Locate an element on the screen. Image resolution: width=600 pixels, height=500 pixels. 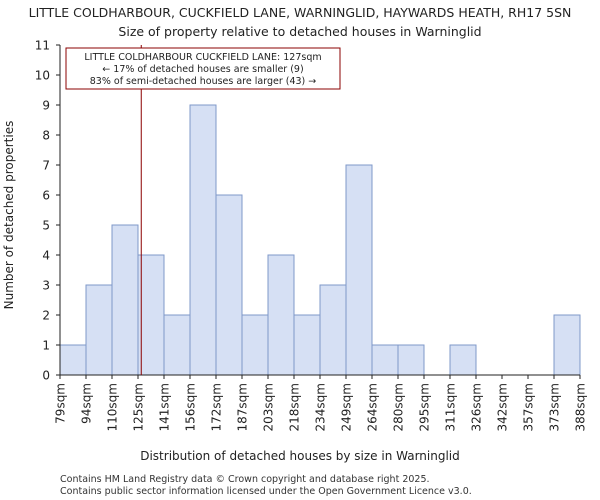
y-tick-label: 11 is located at coordinates (42, 46).